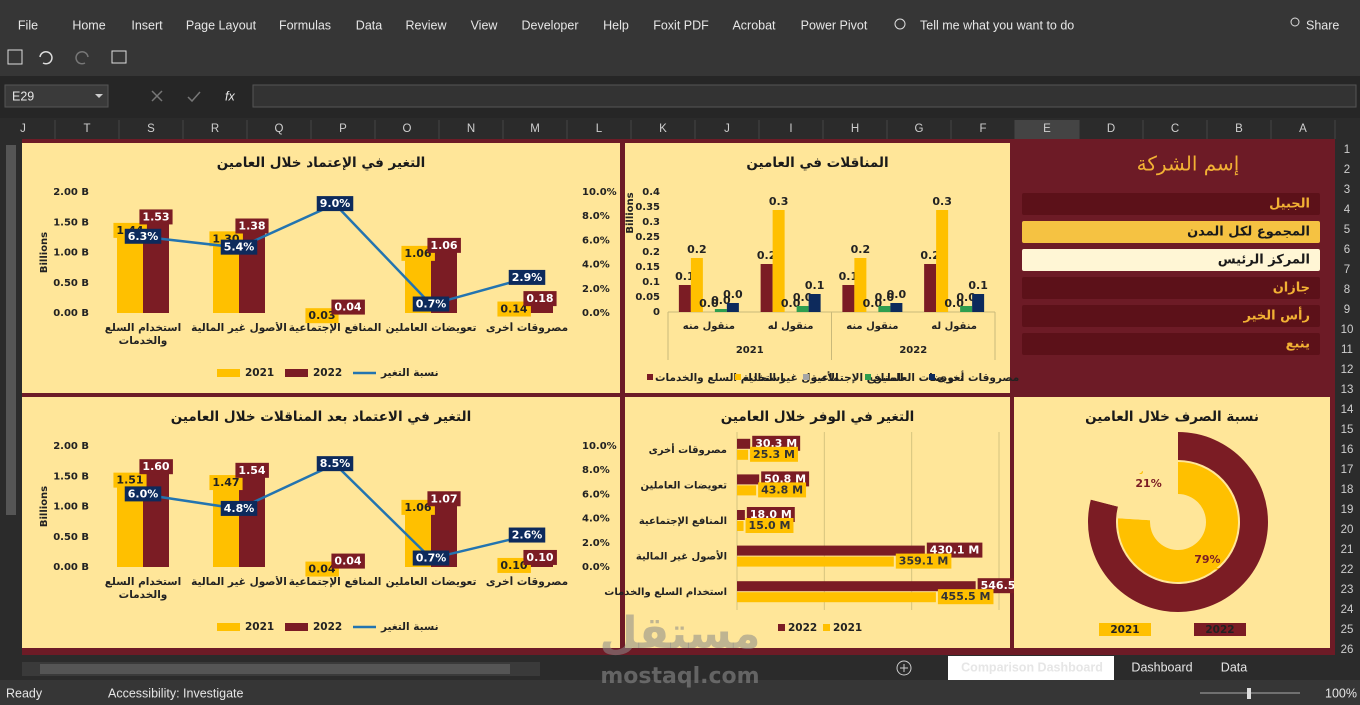  I want to click on ribbon-tab: Acrobat, so click(754, 25).